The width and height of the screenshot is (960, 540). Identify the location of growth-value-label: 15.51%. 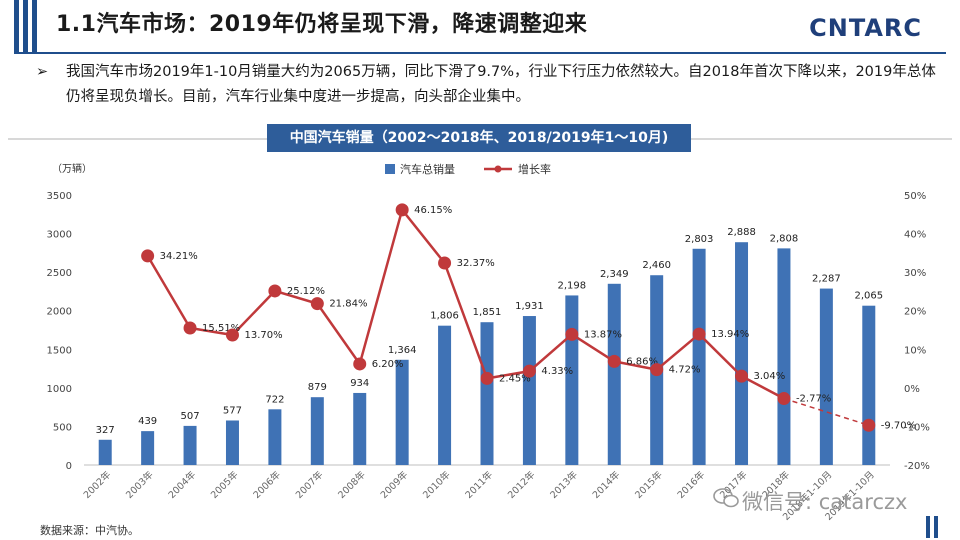
(221, 328).